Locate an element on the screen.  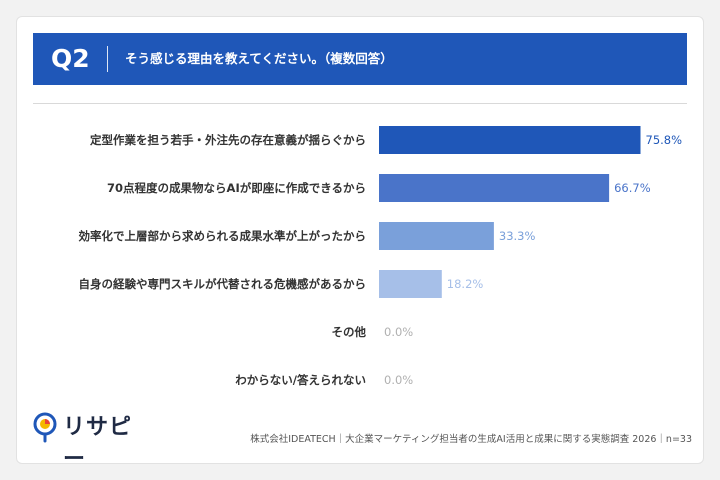
brand-logo-text: リサピー is located at coordinates (98, 443).